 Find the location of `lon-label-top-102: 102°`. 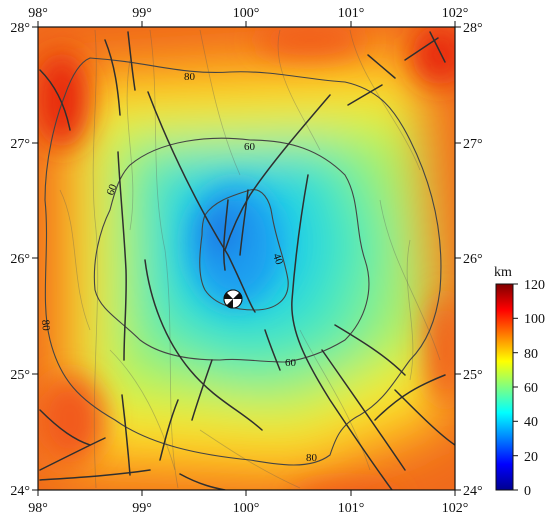

lon-label-top-102: 102° is located at coordinates (455, 13).